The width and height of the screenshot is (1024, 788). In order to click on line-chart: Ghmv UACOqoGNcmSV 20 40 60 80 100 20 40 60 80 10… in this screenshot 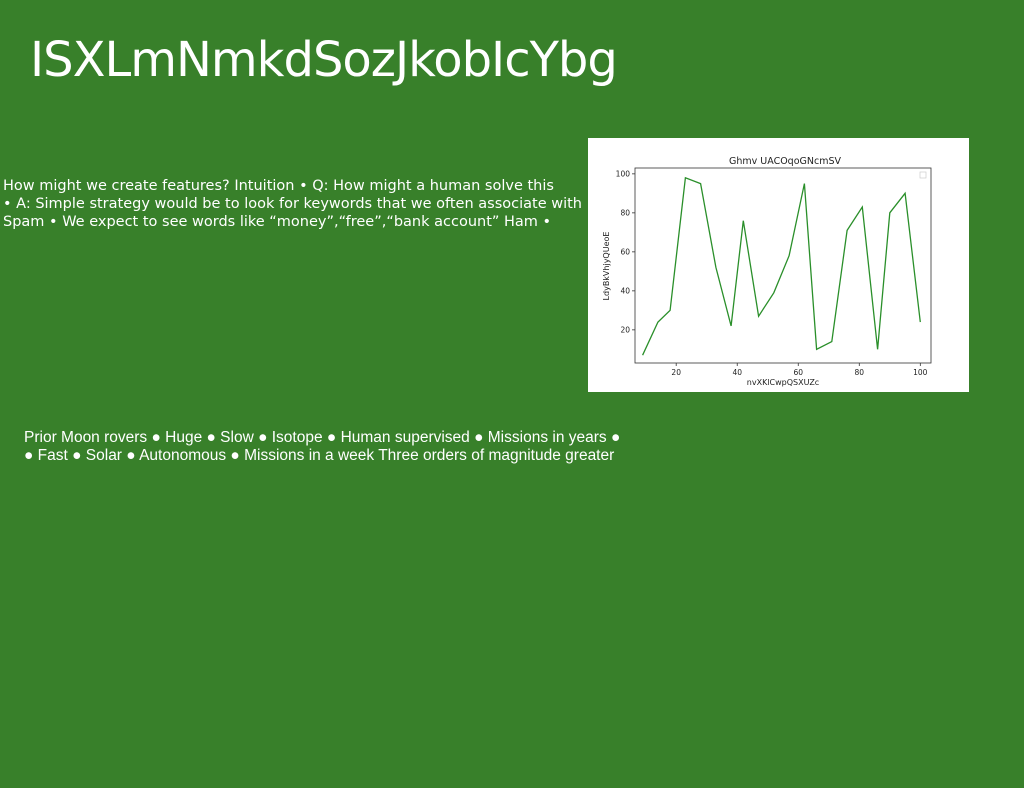, I will do `click(767, 271)`.